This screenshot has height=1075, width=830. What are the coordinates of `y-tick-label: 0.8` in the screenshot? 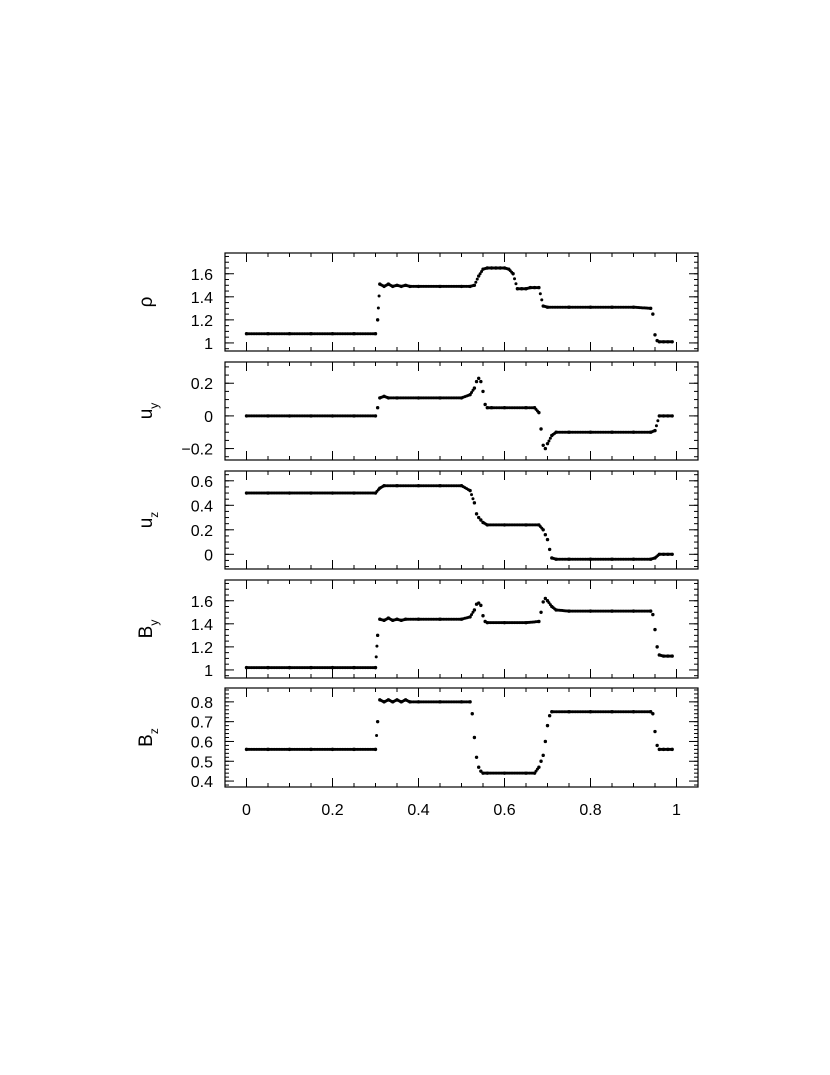 It's located at (202, 703).